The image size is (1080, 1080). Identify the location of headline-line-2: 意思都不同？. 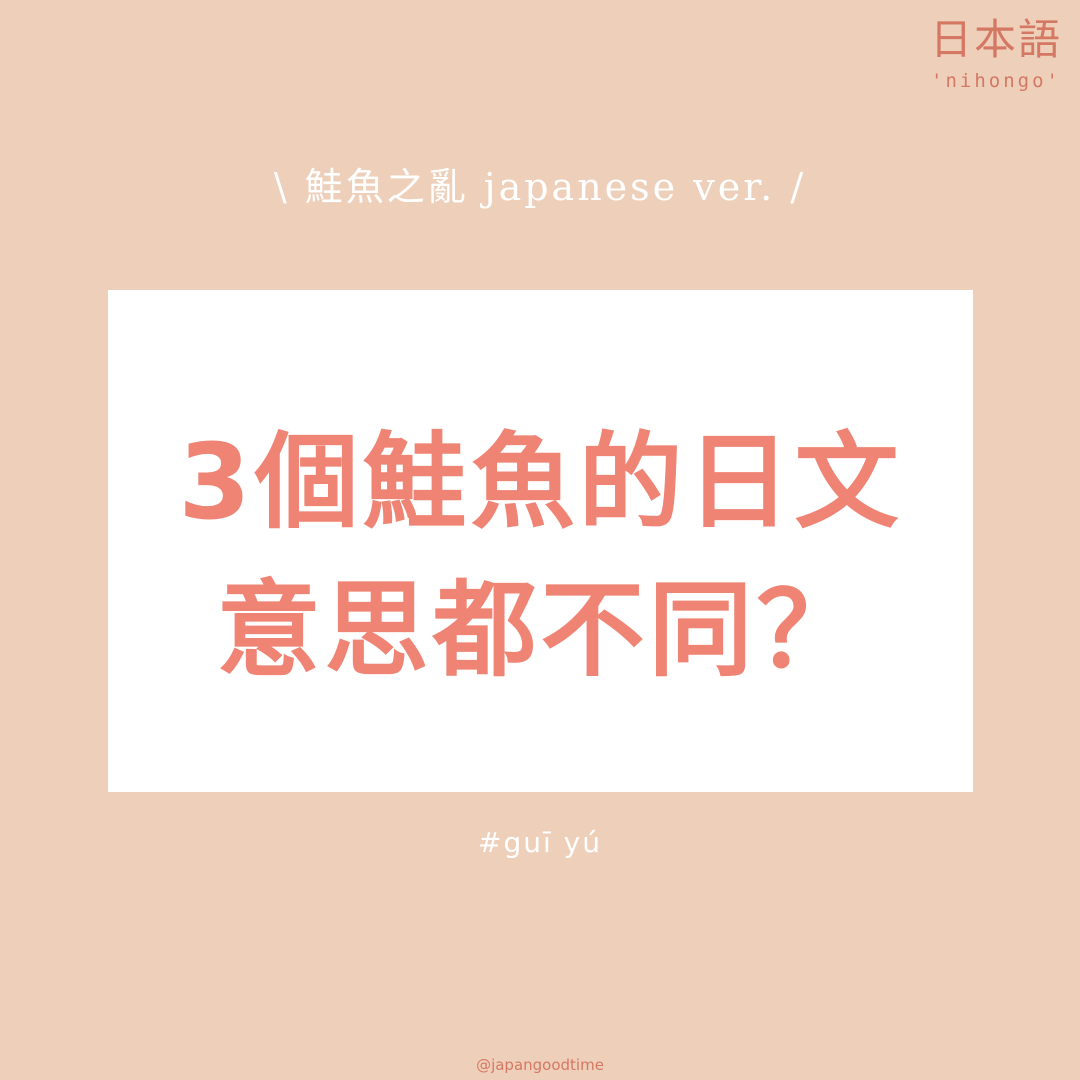
(540, 630).